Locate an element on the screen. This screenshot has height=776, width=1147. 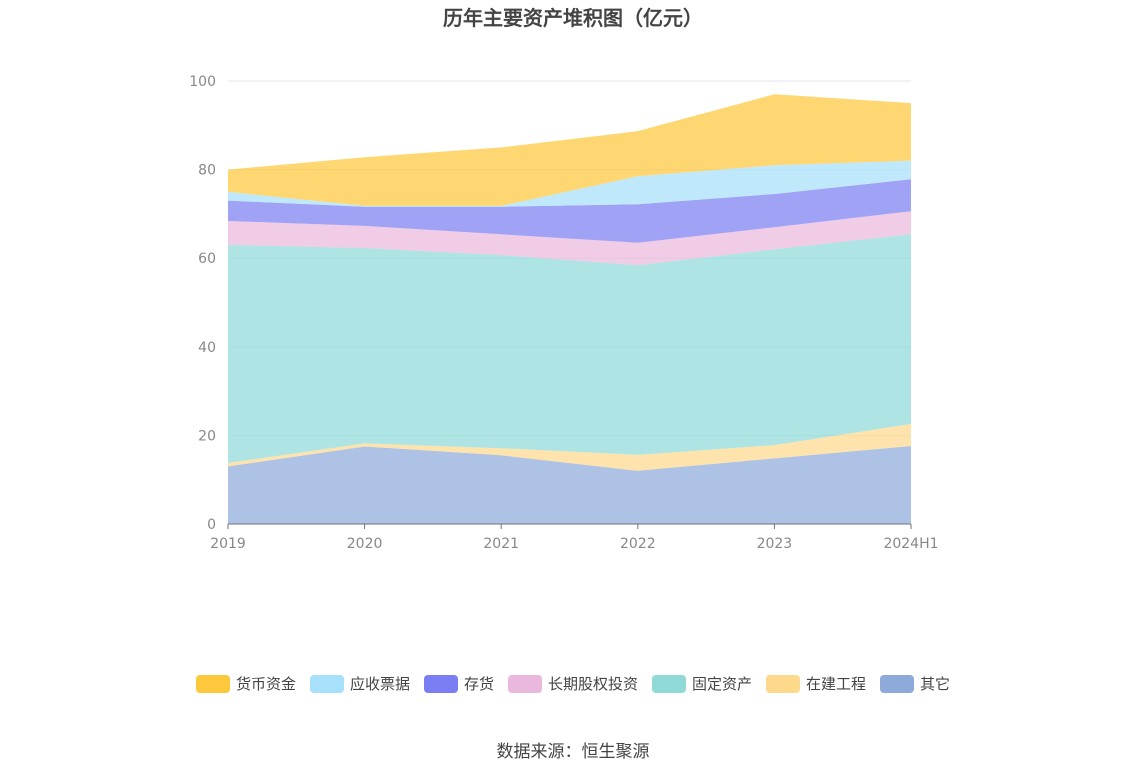
y-tick-label: 0 is located at coordinates (211, 525).